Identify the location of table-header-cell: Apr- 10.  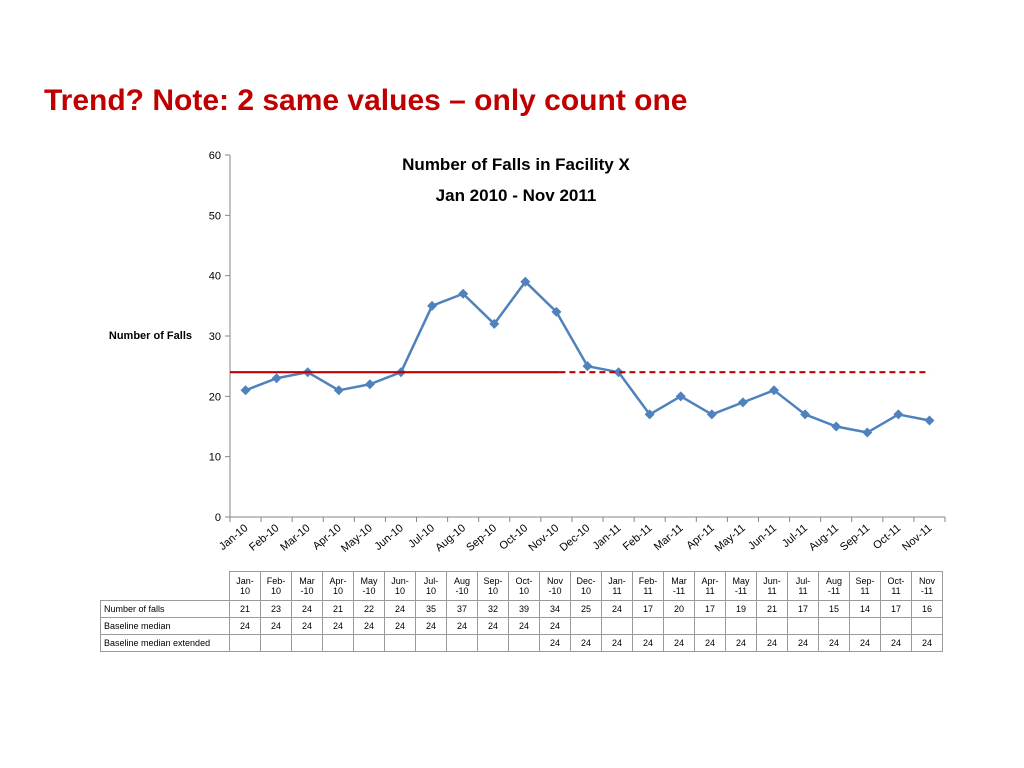
(338, 586).